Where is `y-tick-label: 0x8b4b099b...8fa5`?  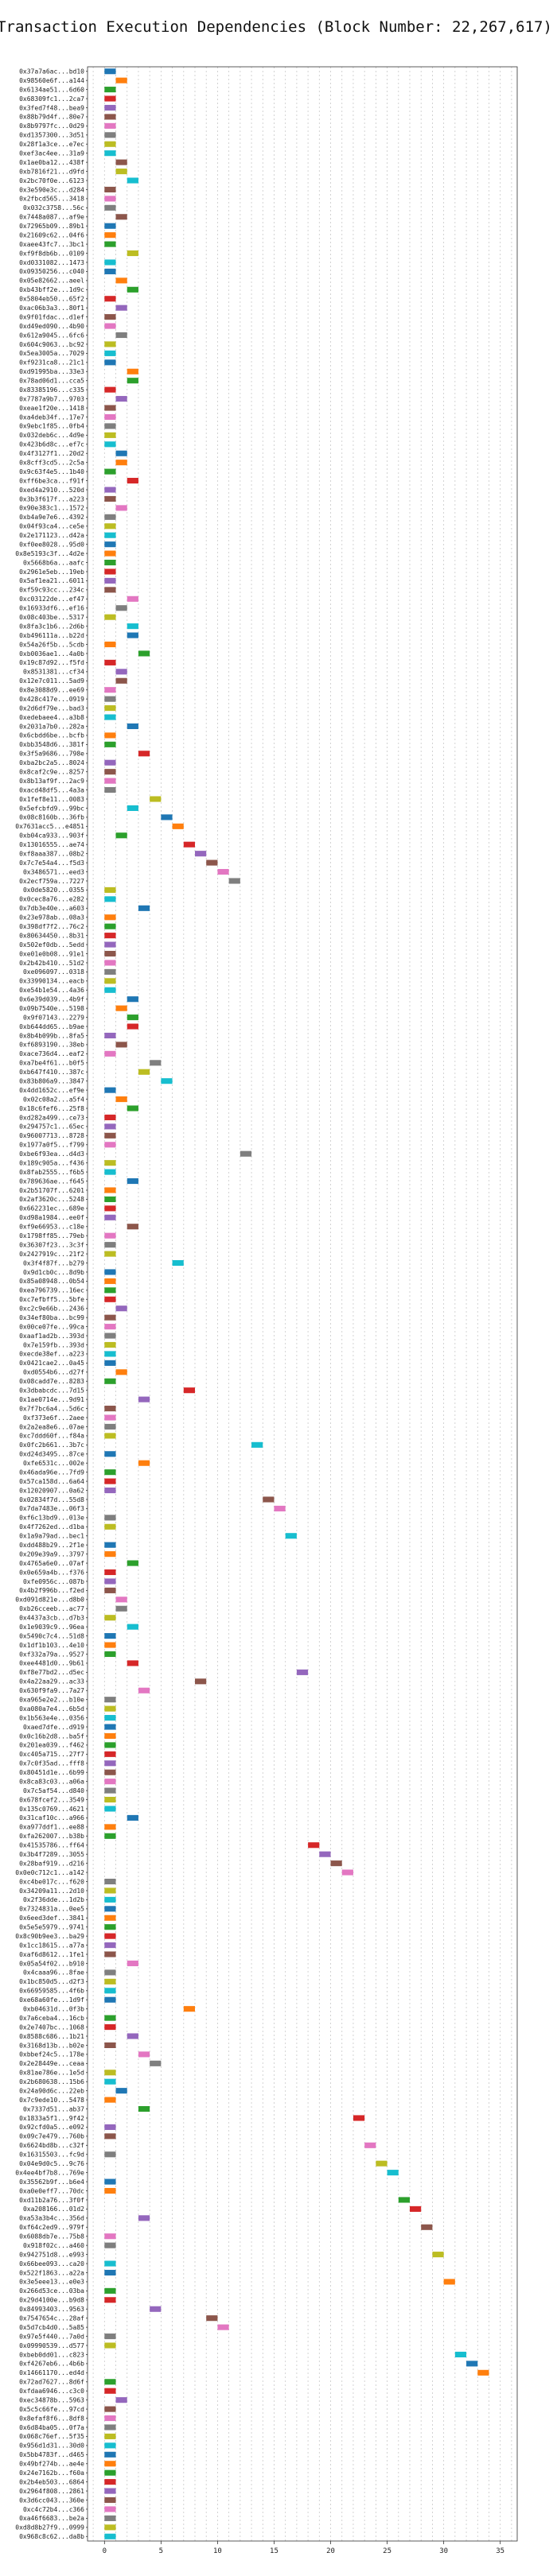 y-tick-label: 0x8b4b099b...8fa5 is located at coordinates (52, 1036).